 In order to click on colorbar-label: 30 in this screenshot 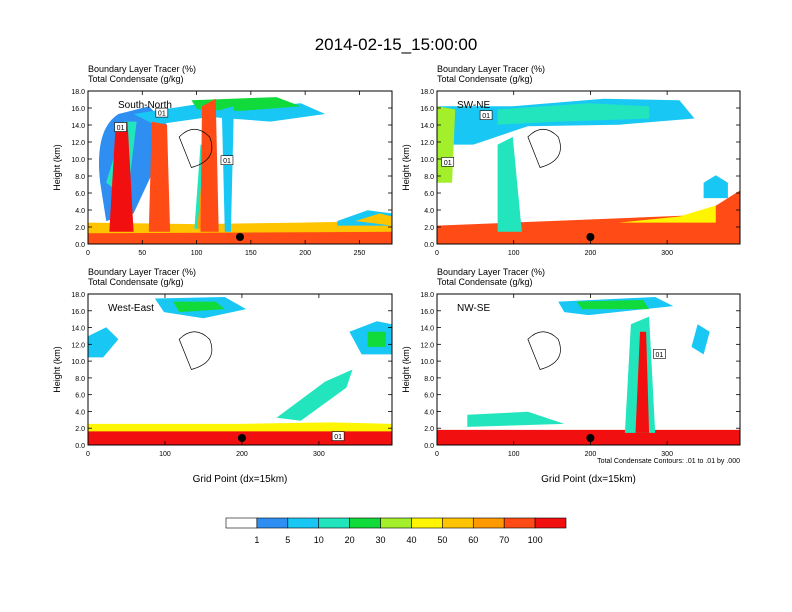, I will do `click(381, 540)`.